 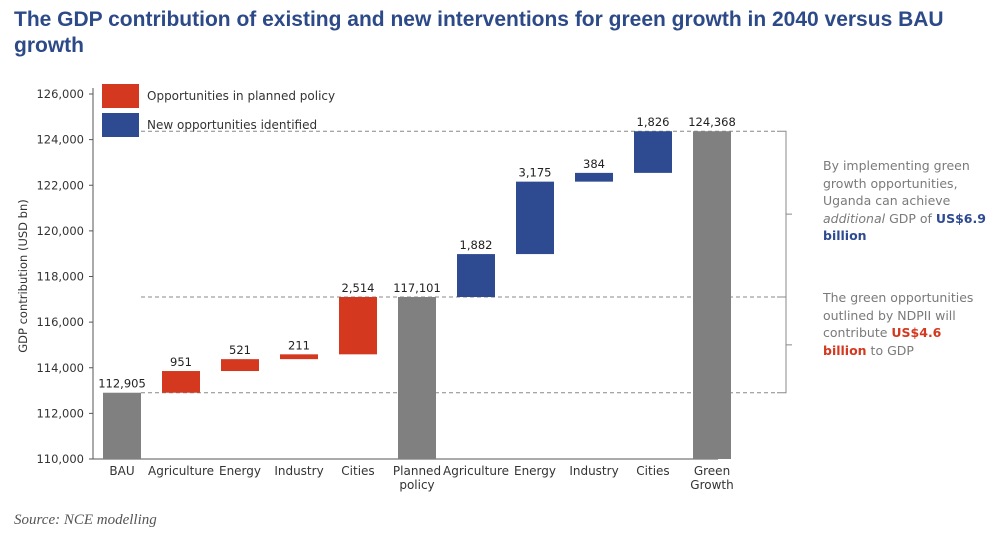 What do you see at coordinates (711, 485) in the screenshot?
I see `x-tick-label: Growth` at bounding box center [711, 485].